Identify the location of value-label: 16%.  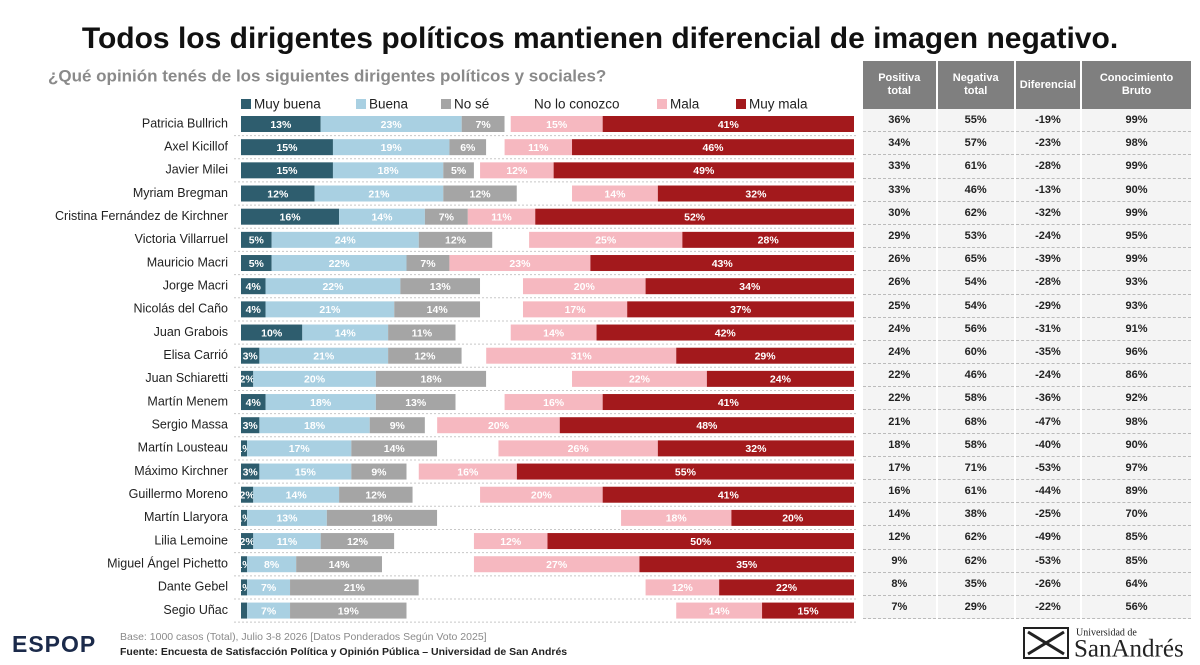
(554, 403).